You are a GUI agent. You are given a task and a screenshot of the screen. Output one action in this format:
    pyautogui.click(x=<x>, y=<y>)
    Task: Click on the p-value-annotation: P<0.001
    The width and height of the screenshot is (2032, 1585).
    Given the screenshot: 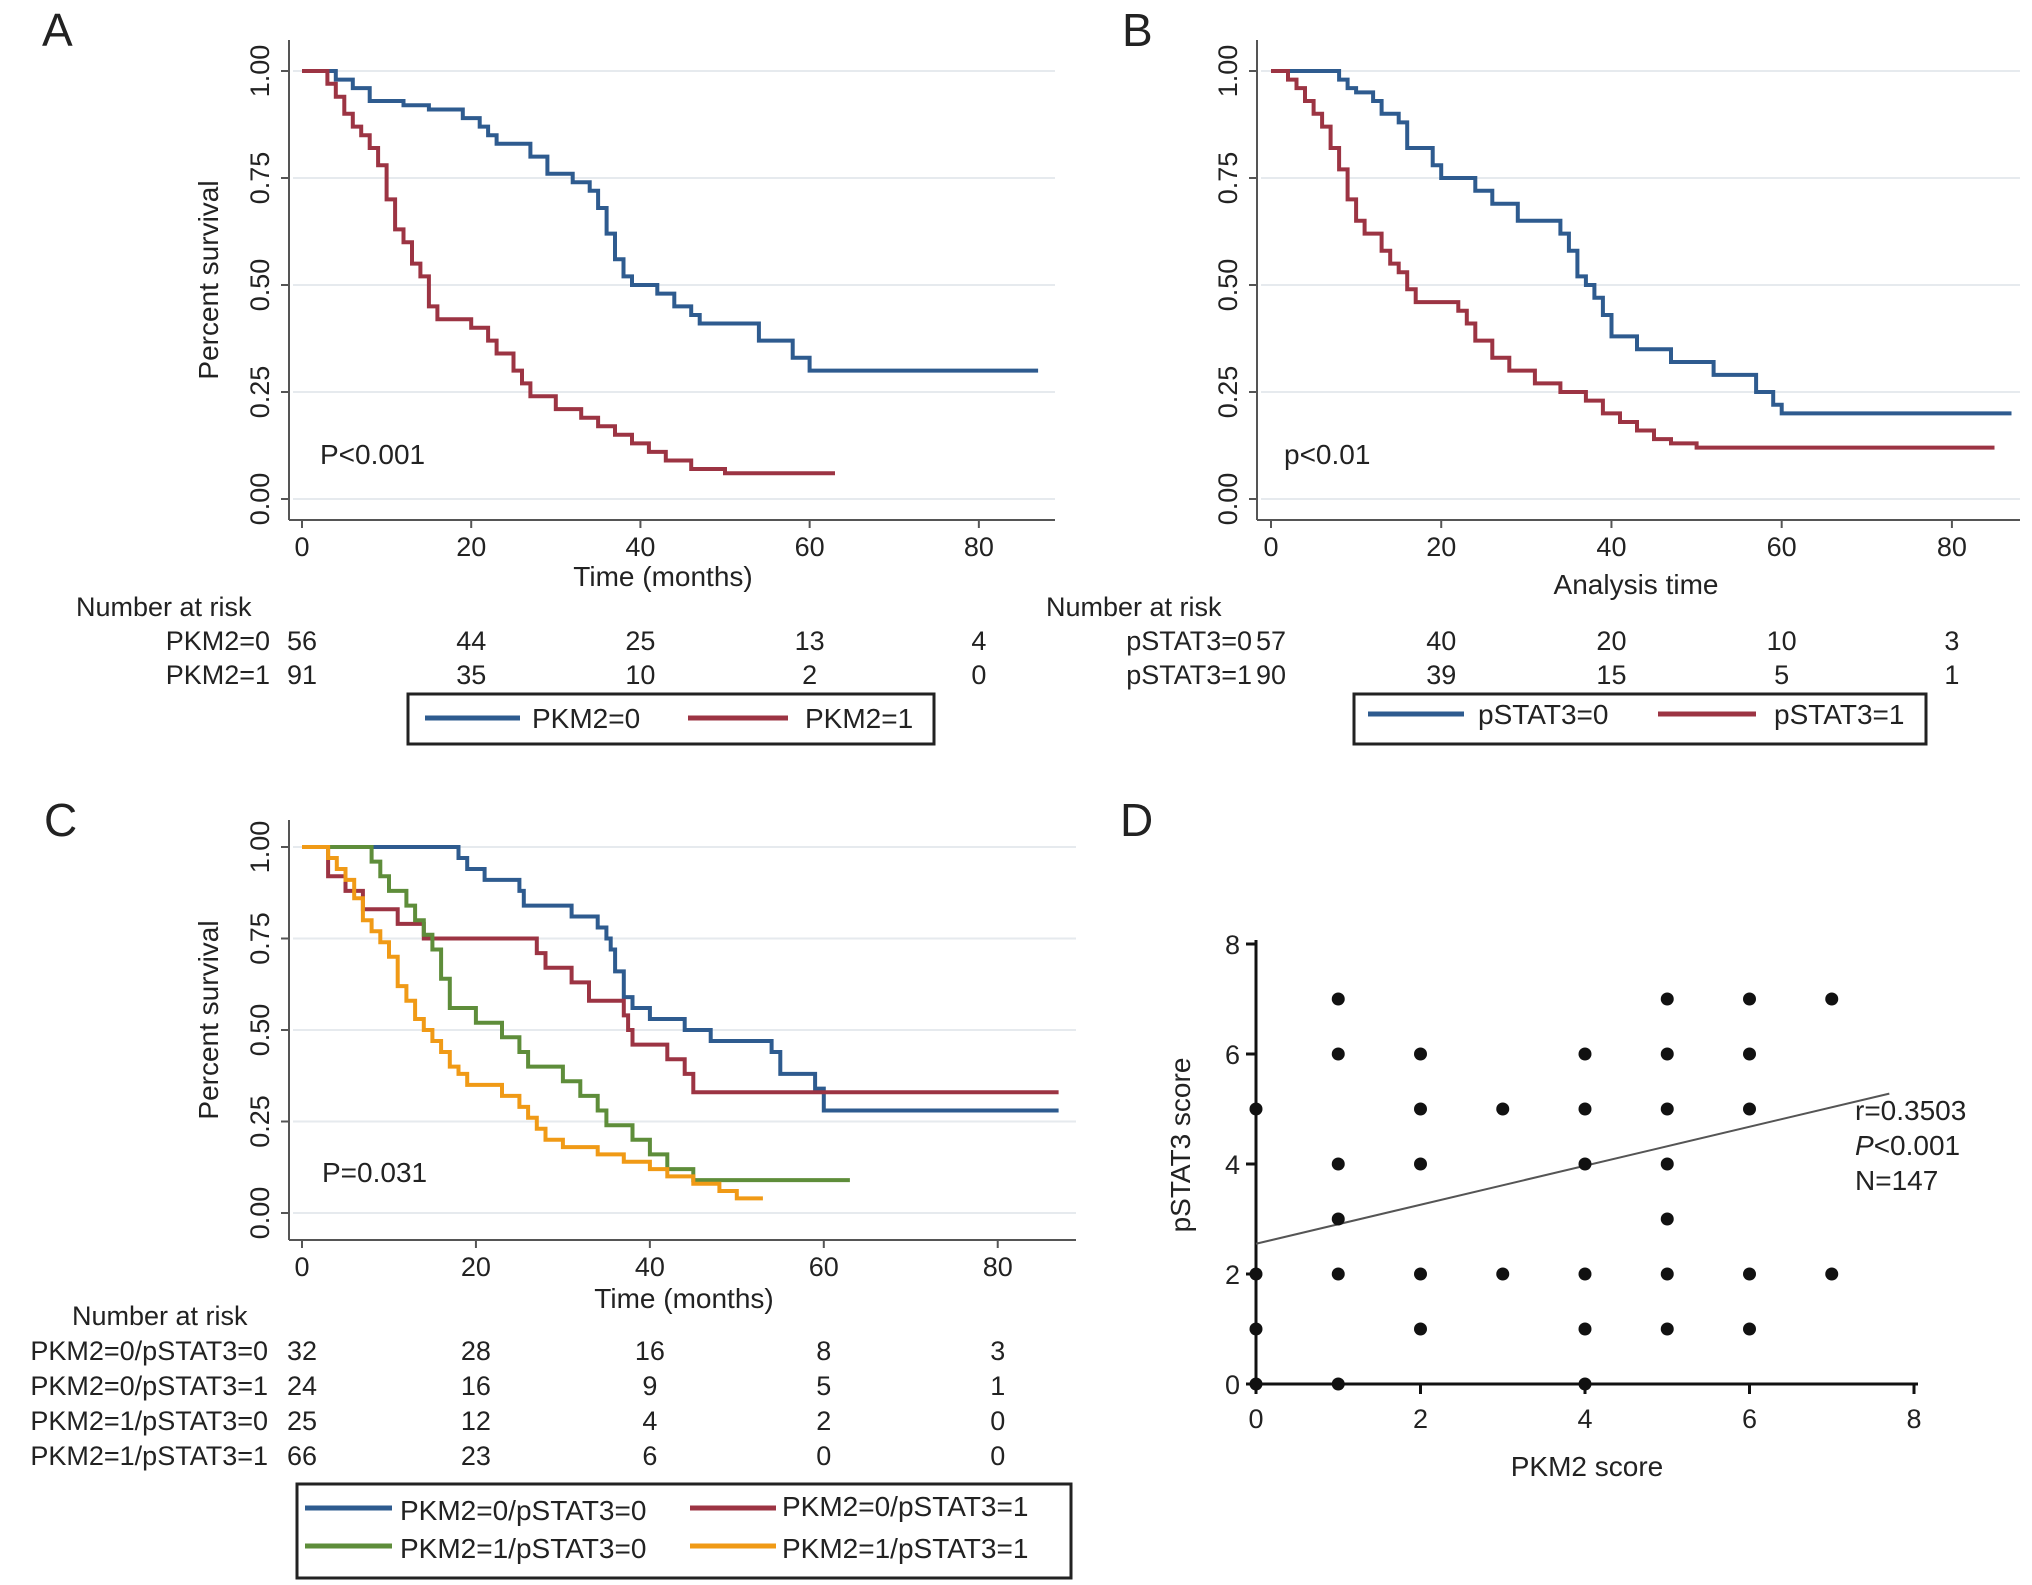 What is the action you would take?
    pyautogui.click(x=372, y=454)
    